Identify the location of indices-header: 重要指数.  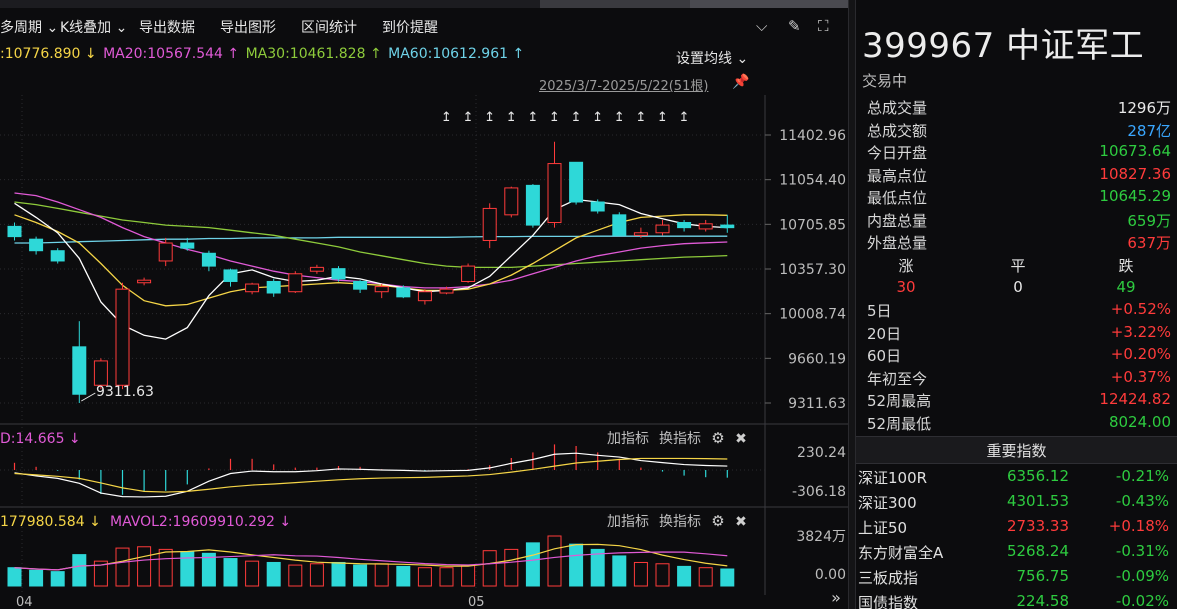
(1016, 450).